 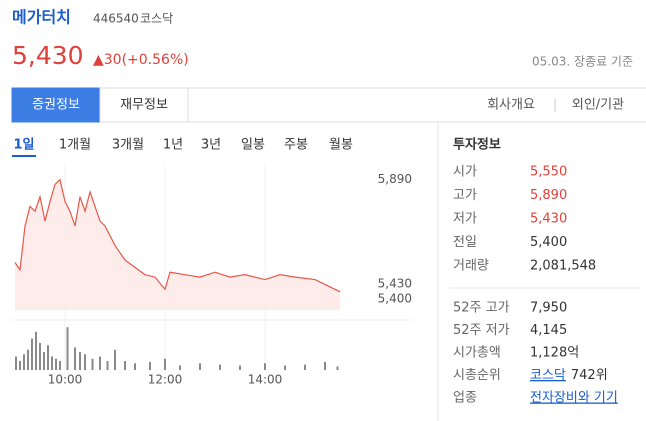 What do you see at coordinates (589, 375) in the screenshot?
I see `info-value: 742위` at bounding box center [589, 375].